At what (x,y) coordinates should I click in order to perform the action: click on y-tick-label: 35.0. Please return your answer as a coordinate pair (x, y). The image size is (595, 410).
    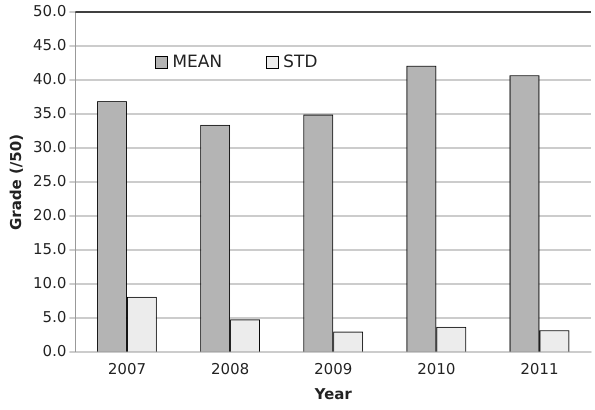
    Looking at the image, I should click on (49, 113).